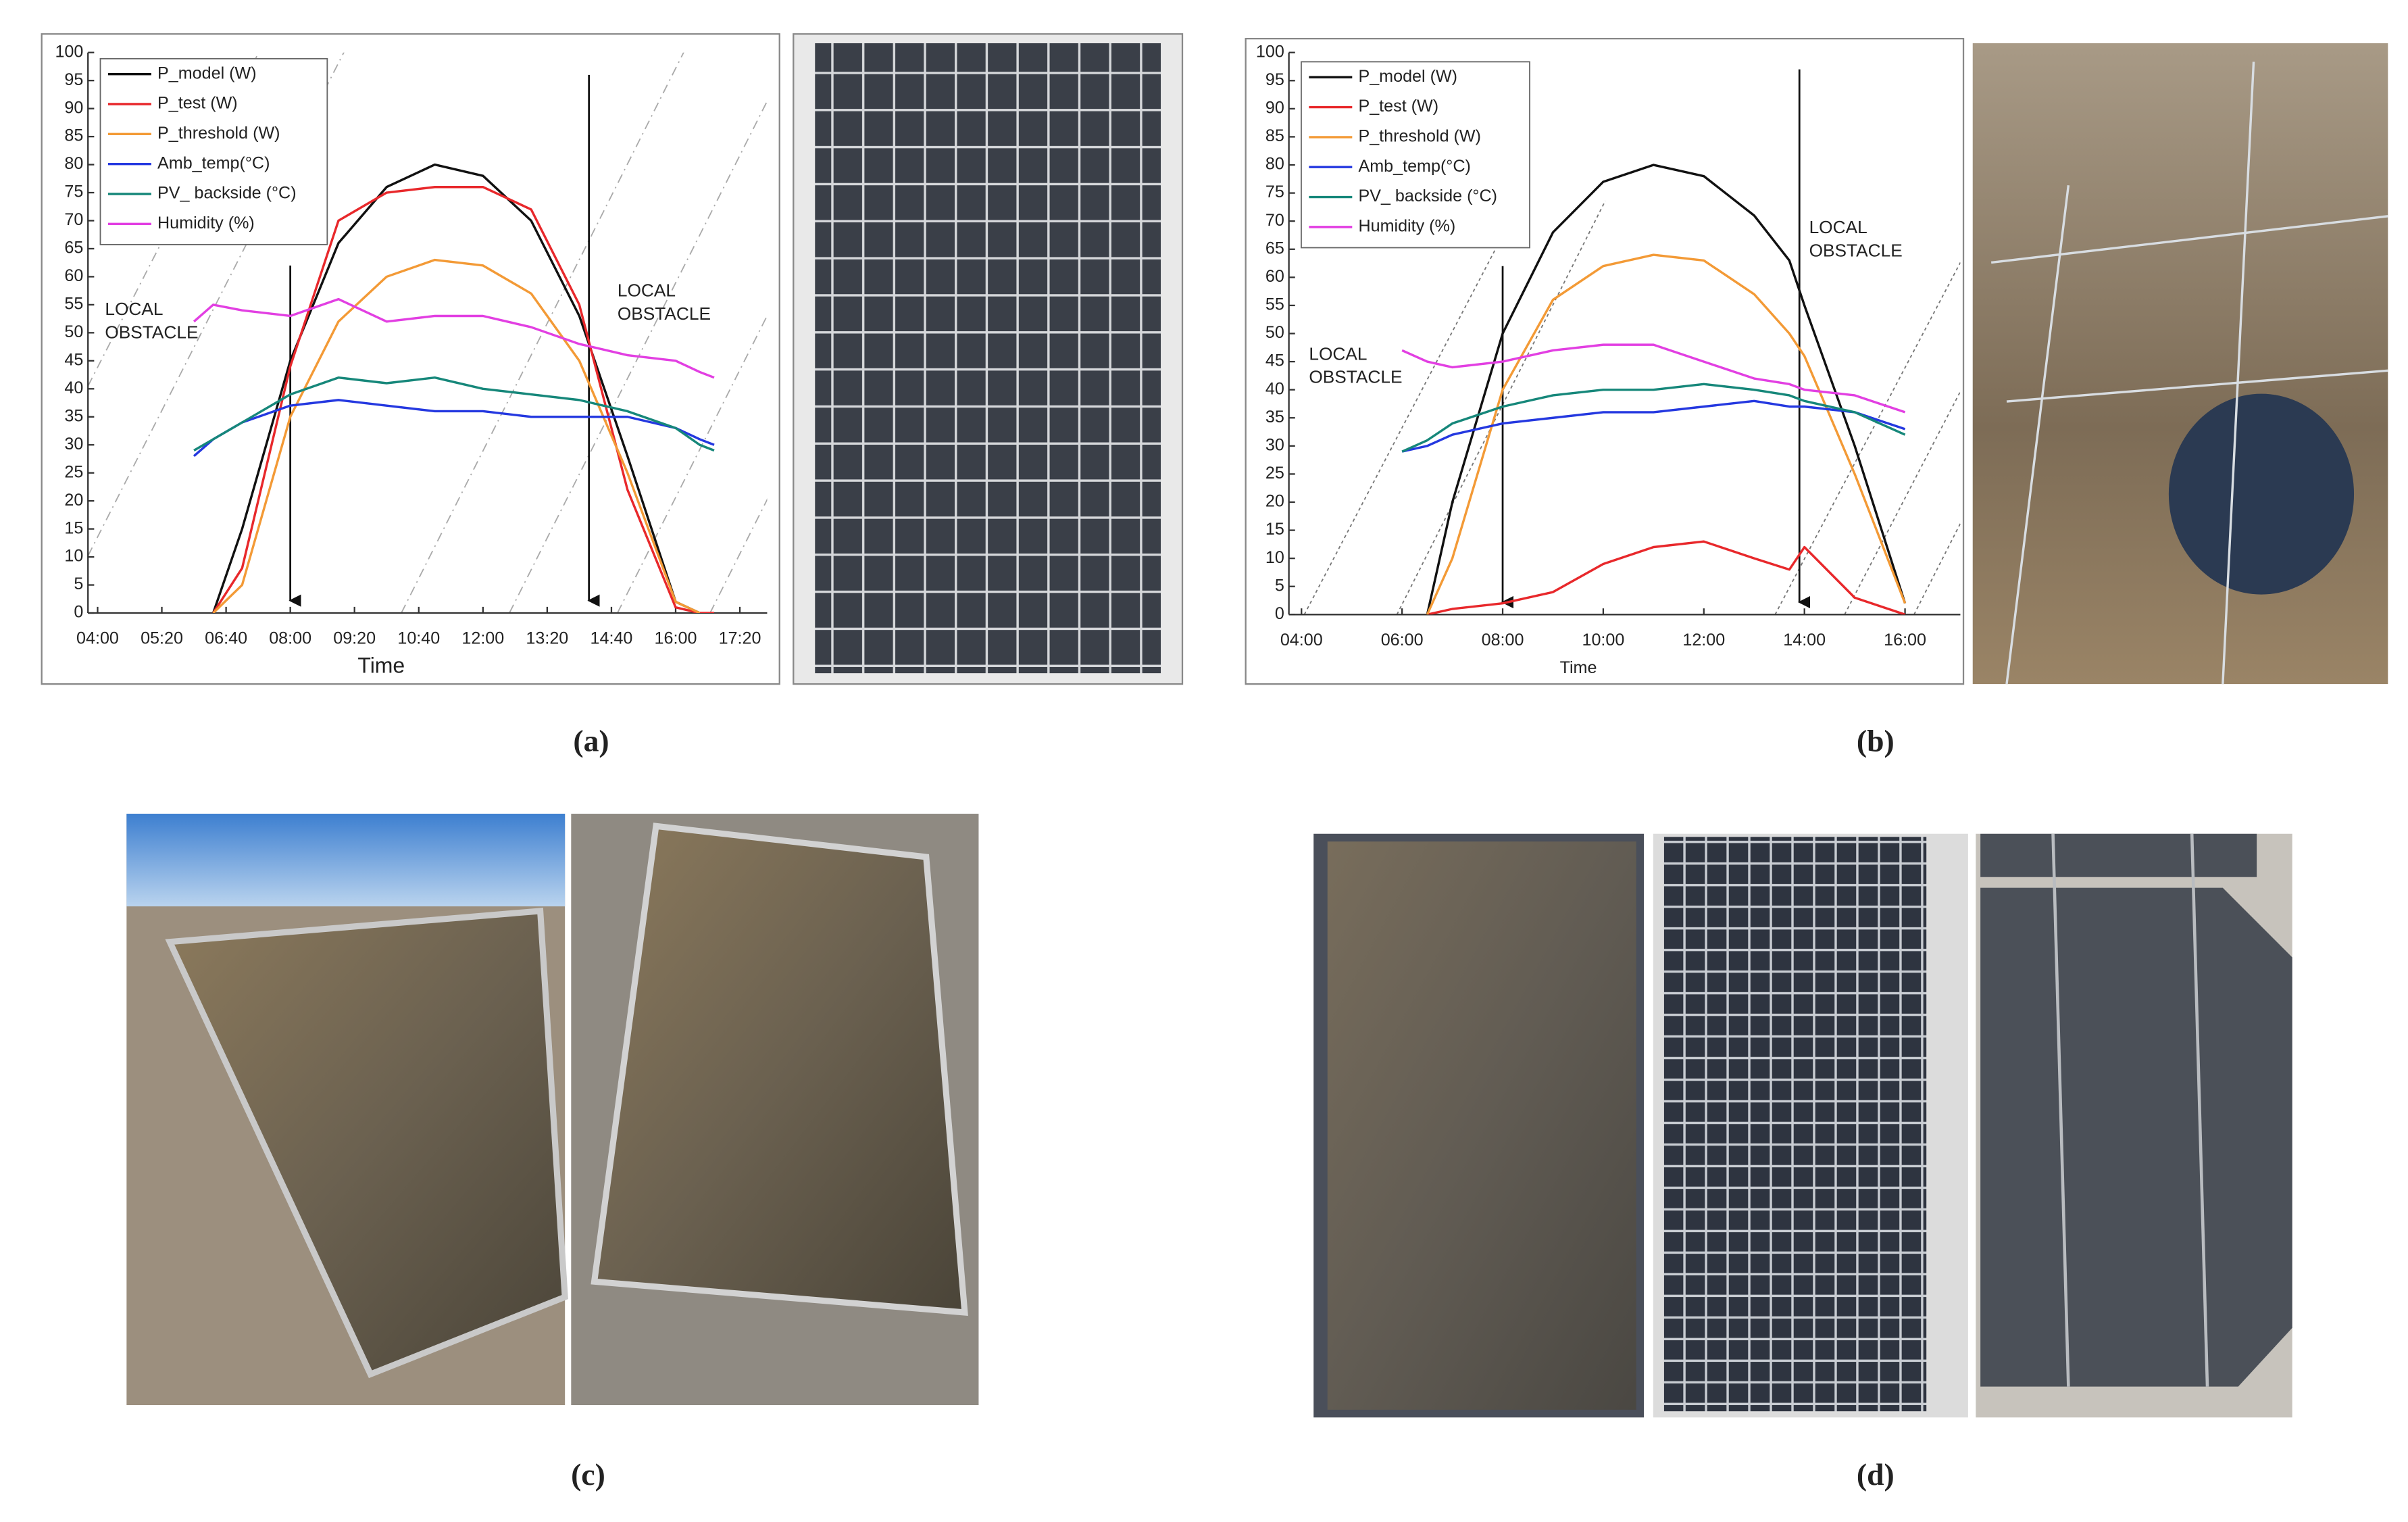  I want to click on guide-lines, so click(1632, 407).